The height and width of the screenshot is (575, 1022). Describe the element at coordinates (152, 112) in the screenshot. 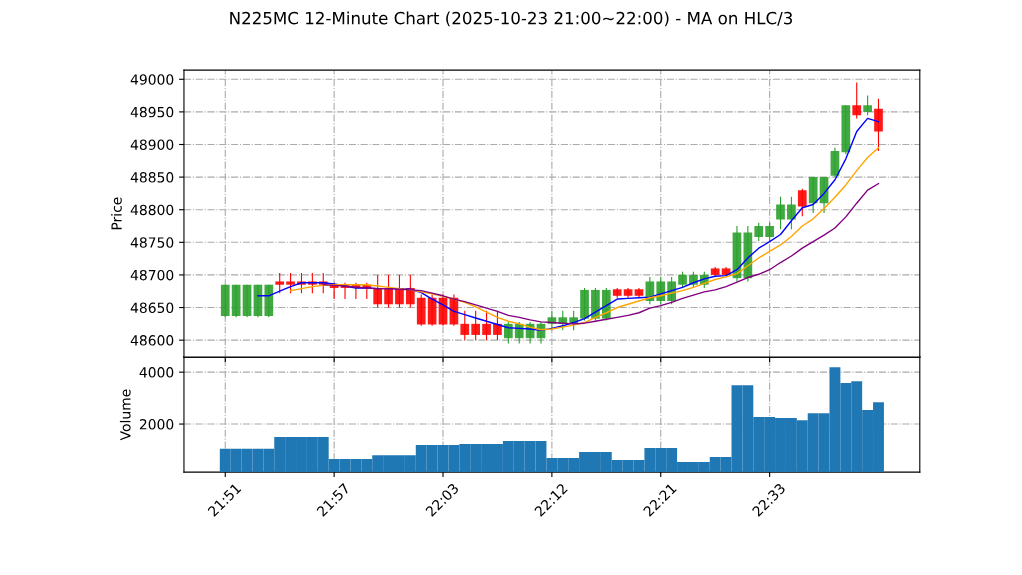

I see `y-tick-label: 48950` at that location.